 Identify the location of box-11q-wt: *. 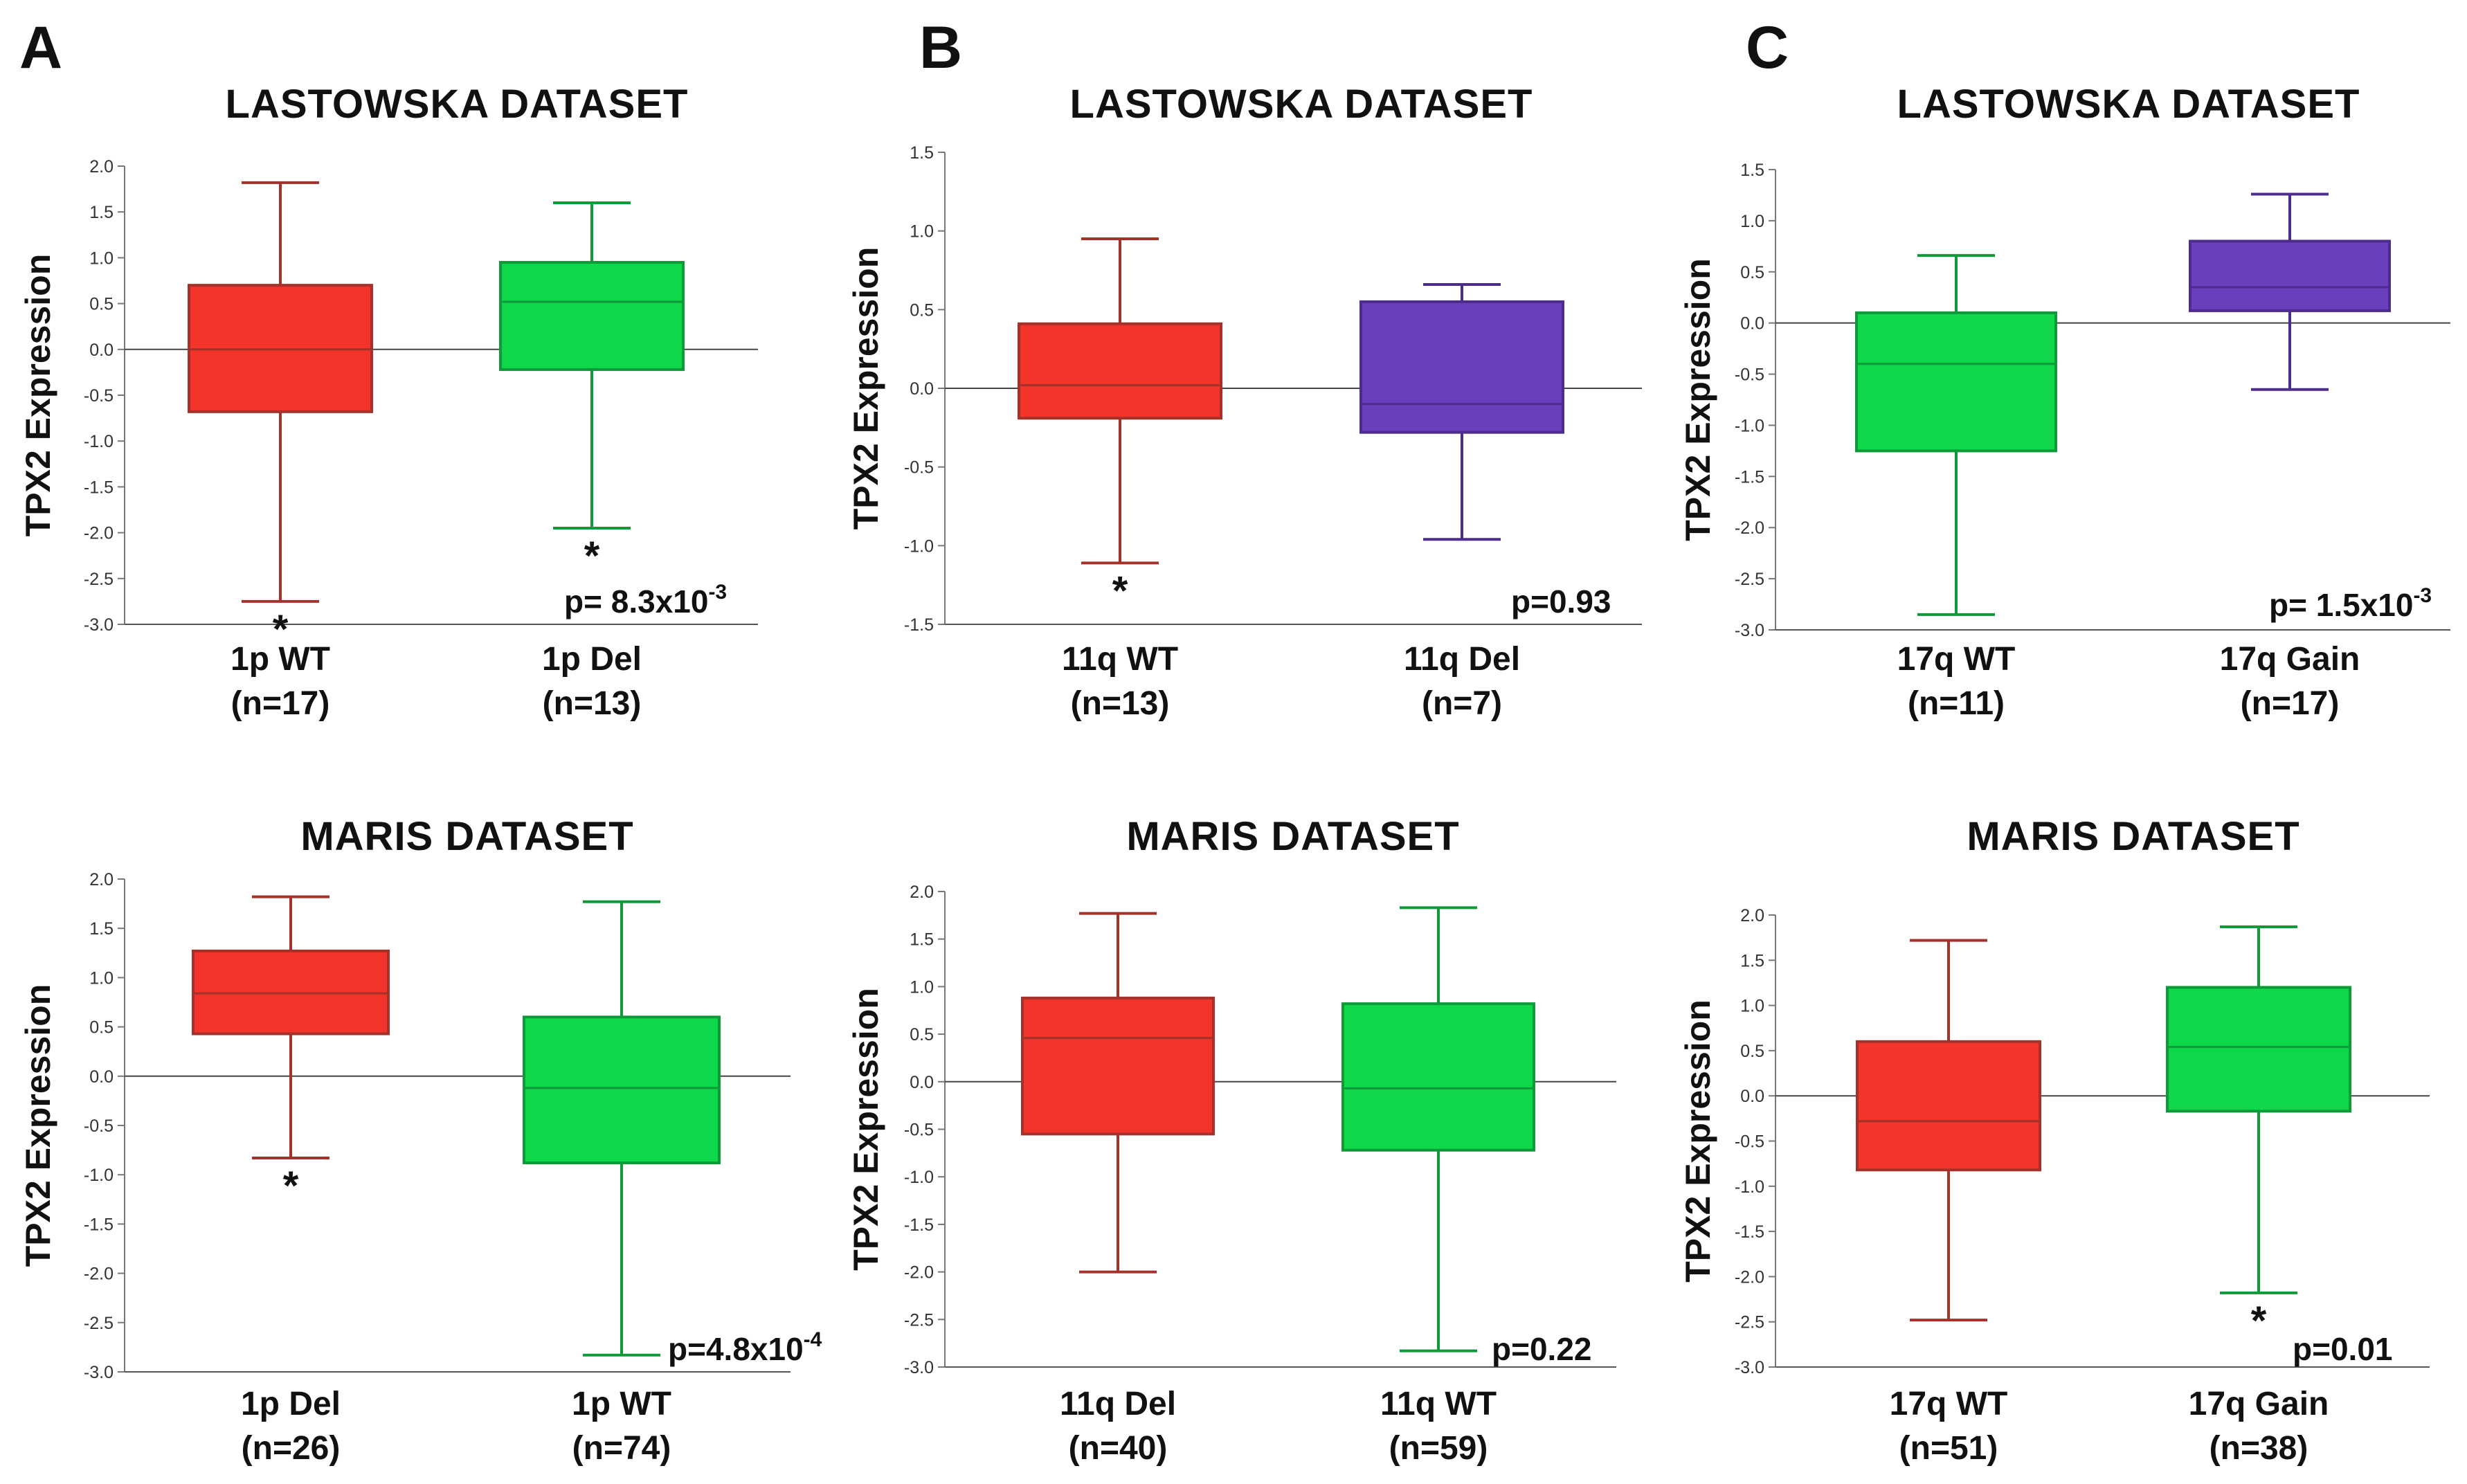
(1120, 425).